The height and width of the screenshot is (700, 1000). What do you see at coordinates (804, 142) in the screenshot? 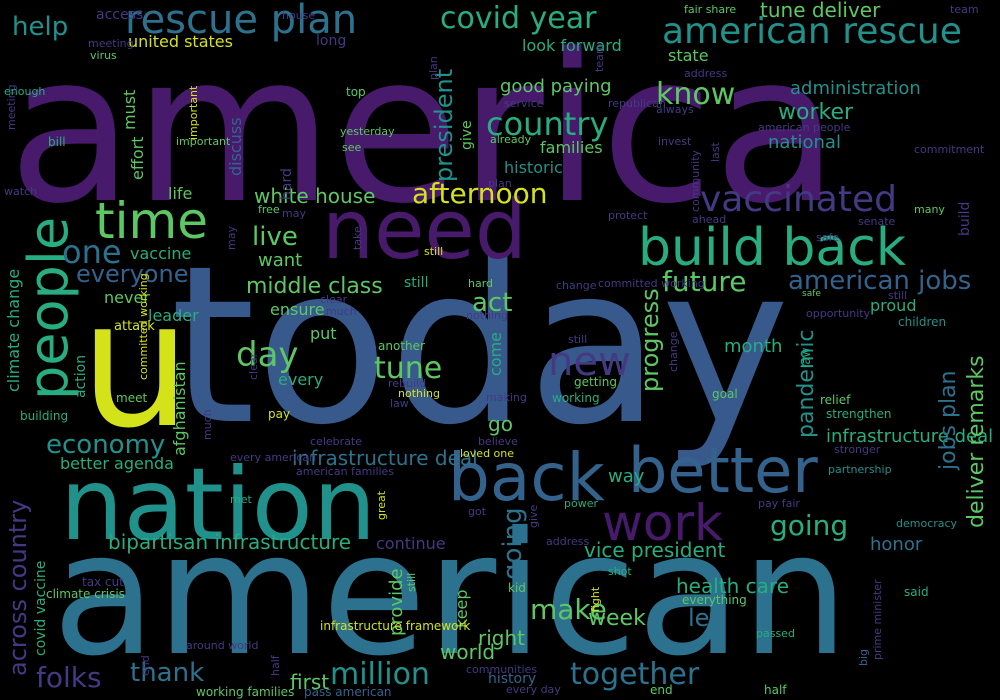
I see `word-national: national` at bounding box center [804, 142].